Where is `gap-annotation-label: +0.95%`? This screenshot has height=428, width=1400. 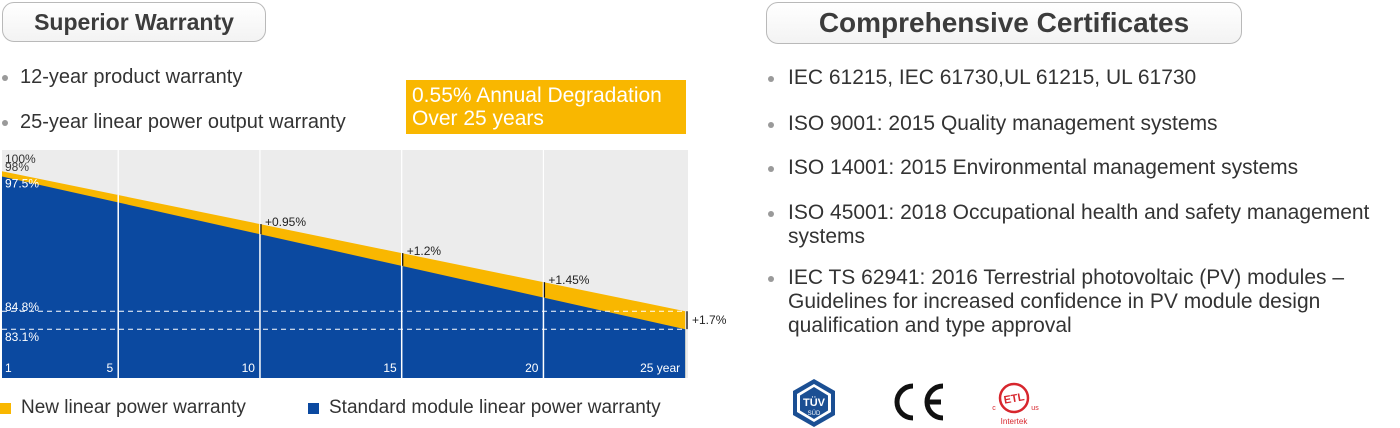
gap-annotation-label: +0.95% is located at coordinates (285, 222).